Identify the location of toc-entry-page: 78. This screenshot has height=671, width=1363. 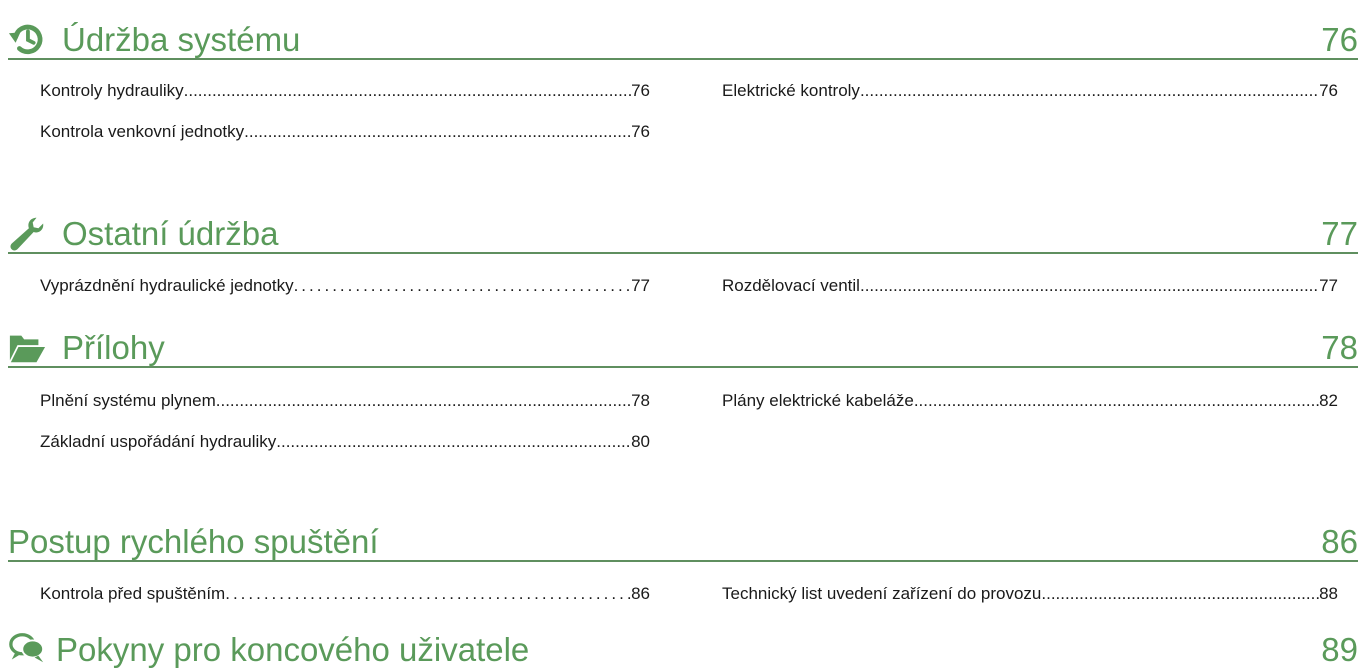
(640, 400).